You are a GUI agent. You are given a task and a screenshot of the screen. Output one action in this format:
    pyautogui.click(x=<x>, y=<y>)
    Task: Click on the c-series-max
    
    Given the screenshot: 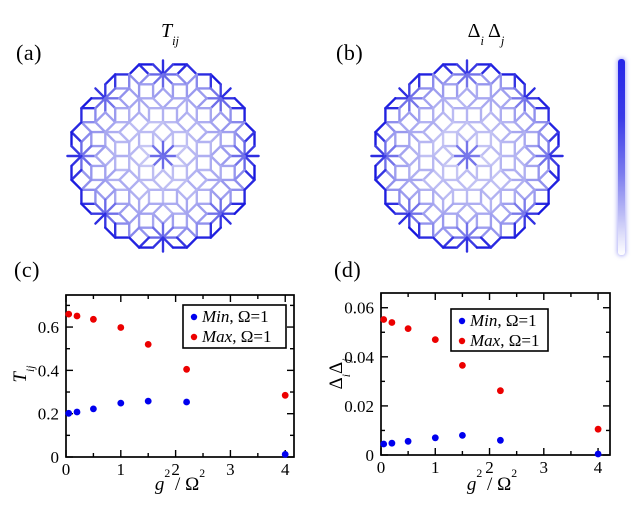 What is the action you would take?
    pyautogui.click(x=177, y=354)
    